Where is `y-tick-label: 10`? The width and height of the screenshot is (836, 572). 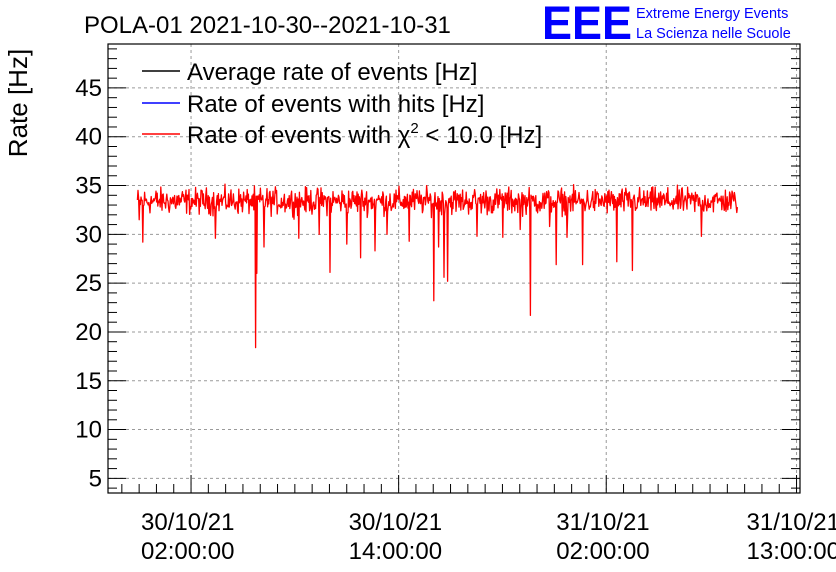
y-tick-label: 10 is located at coordinates (88, 430).